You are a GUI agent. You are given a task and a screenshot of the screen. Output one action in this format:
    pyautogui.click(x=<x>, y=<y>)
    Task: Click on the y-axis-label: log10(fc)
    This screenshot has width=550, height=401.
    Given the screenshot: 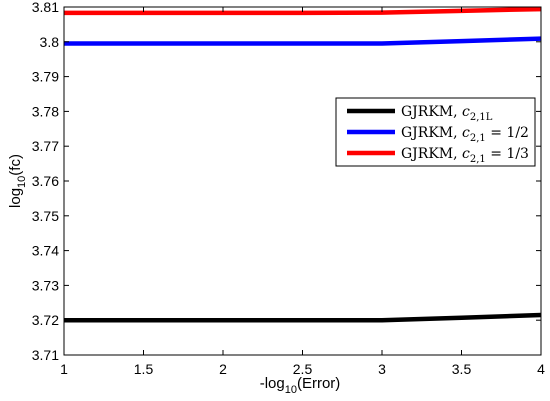 What is the action you would take?
    pyautogui.click(x=17, y=181)
    